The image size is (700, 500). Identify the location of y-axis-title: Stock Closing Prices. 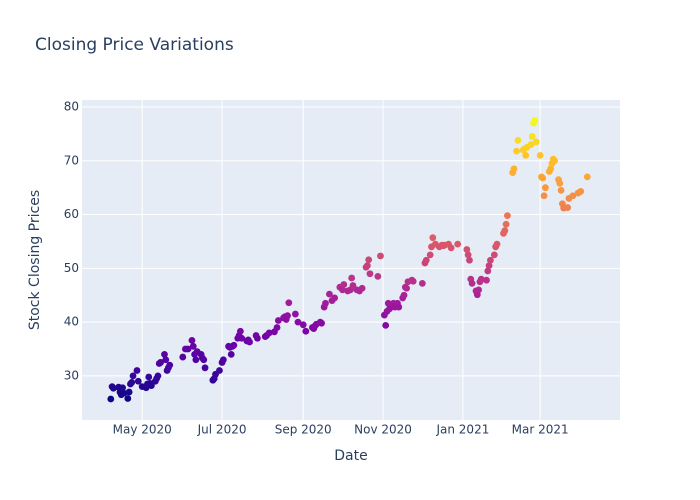
(35, 260).